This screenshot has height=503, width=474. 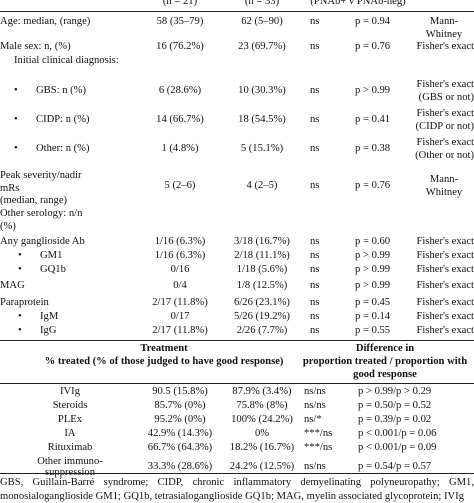 What do you see at coordinates (70, 419) in the screenshot?
I see `row-label: PLEx` at bounding box center [70, 419].